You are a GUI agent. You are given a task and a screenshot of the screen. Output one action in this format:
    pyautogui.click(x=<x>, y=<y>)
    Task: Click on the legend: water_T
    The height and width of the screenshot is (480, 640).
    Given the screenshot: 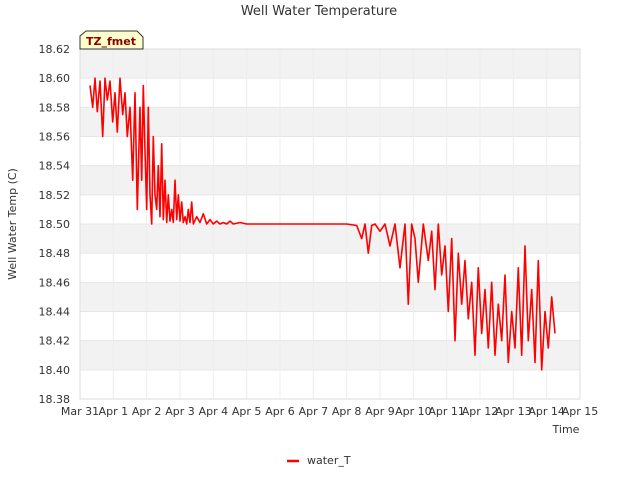 What is the action you would take?
    pyautogui.click(x=319, y=460)
    